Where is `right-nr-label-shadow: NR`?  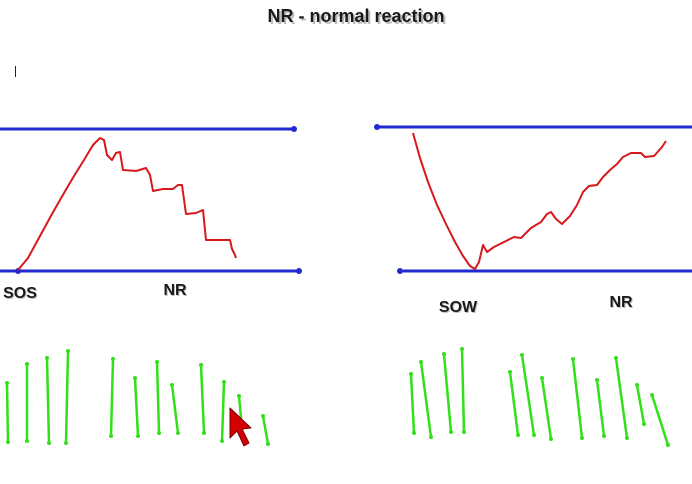
right-nr-label-shadow: NR is located at coordinates (622, 303).